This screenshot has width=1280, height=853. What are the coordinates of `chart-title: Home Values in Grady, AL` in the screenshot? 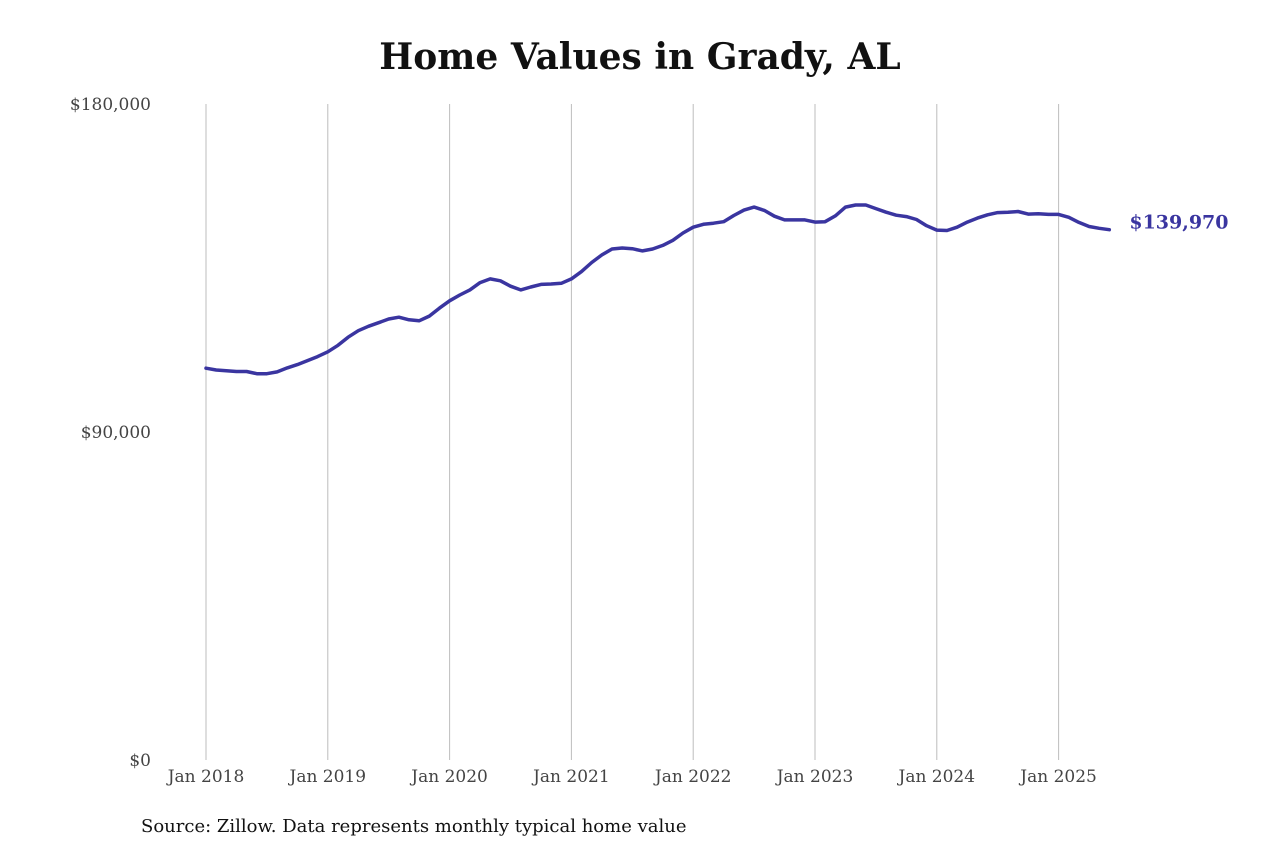 It's located at (640, 57).